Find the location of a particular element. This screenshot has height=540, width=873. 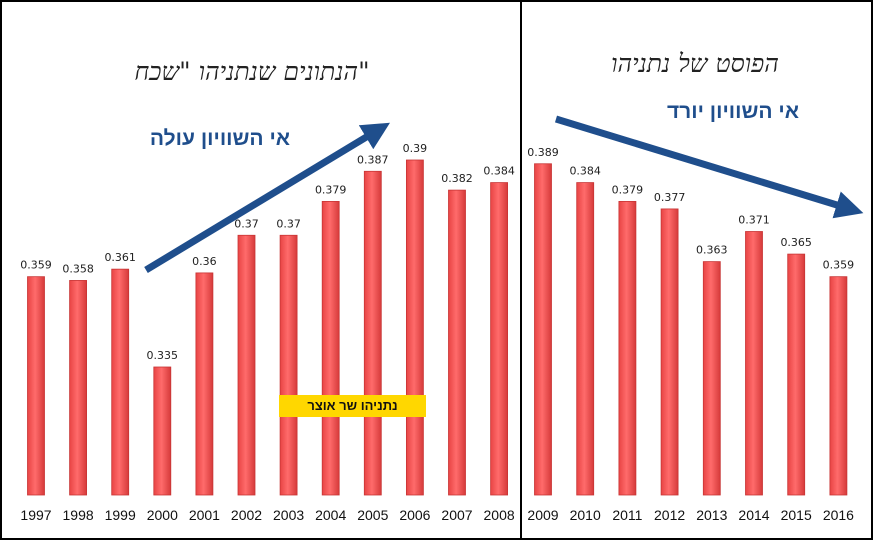

bar-2002 is located at coordinates (246, 365).